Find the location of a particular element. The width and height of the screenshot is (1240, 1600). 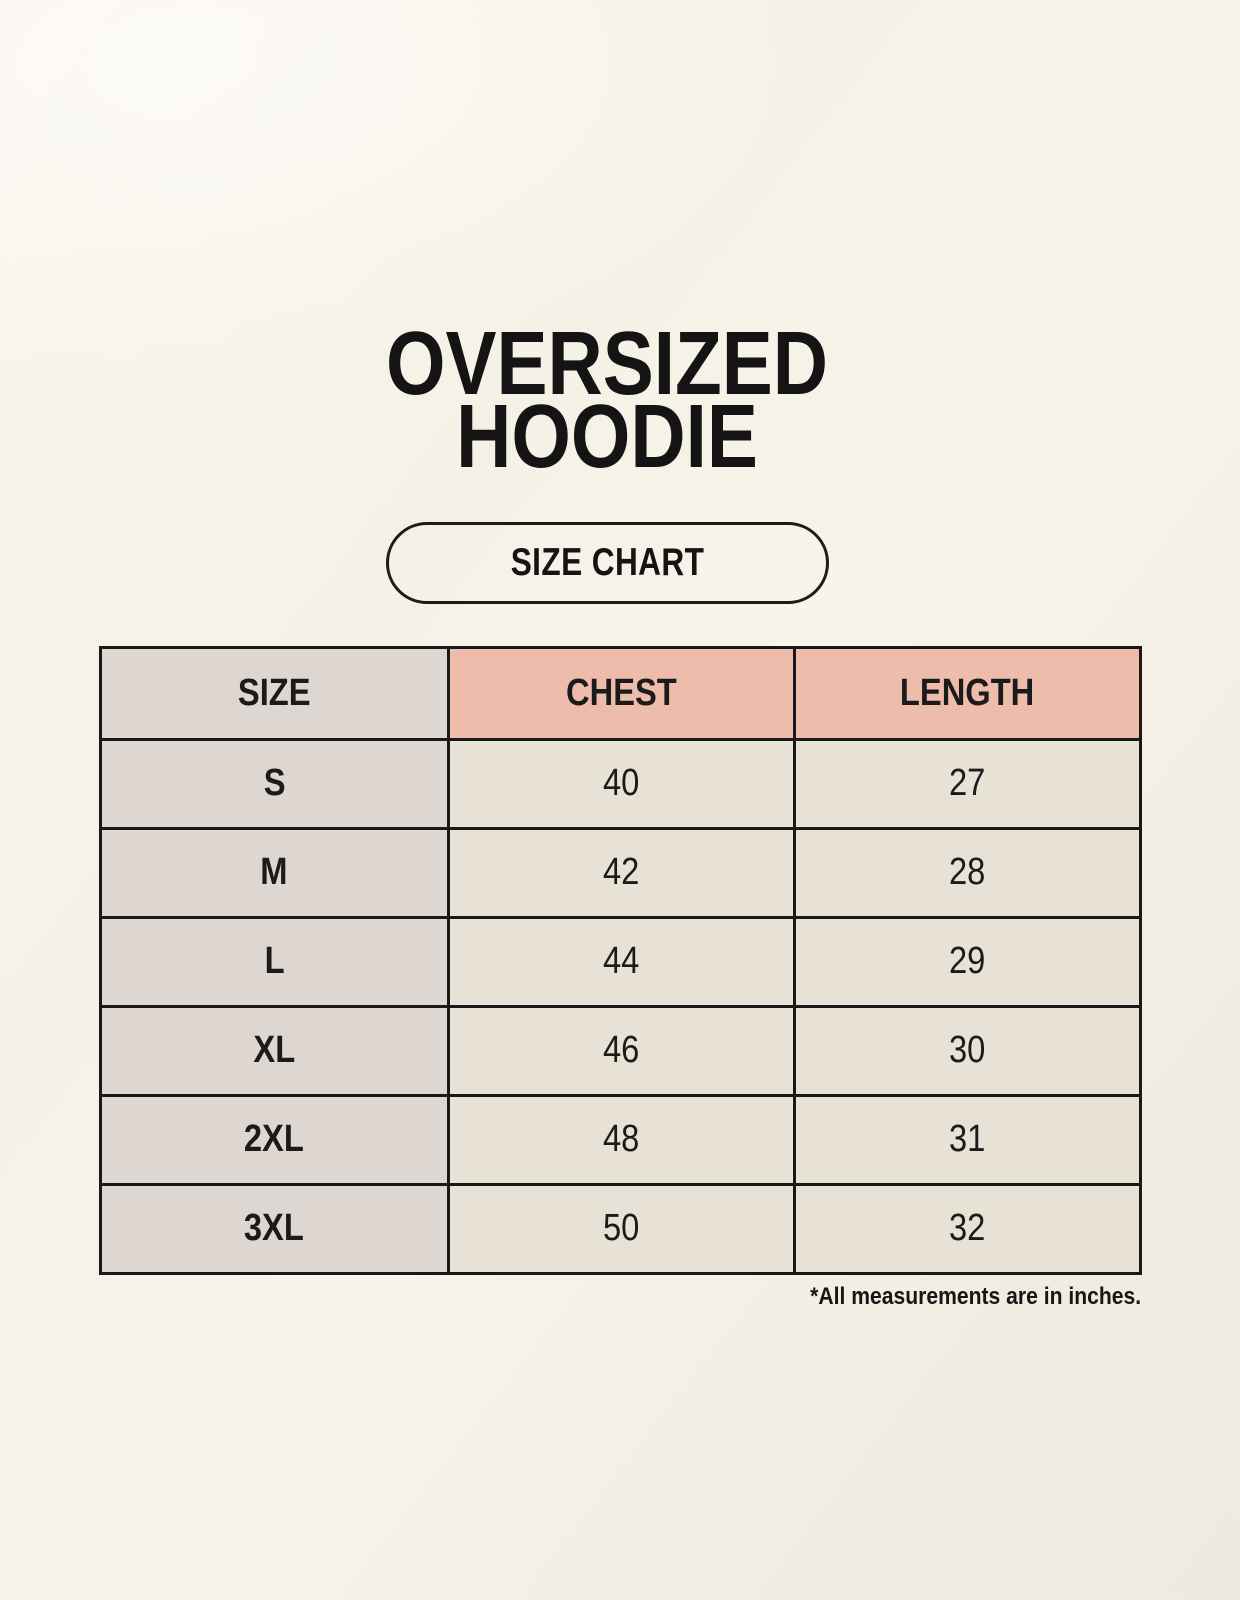

chest-value: 42 is located at coordinates (621, 872).